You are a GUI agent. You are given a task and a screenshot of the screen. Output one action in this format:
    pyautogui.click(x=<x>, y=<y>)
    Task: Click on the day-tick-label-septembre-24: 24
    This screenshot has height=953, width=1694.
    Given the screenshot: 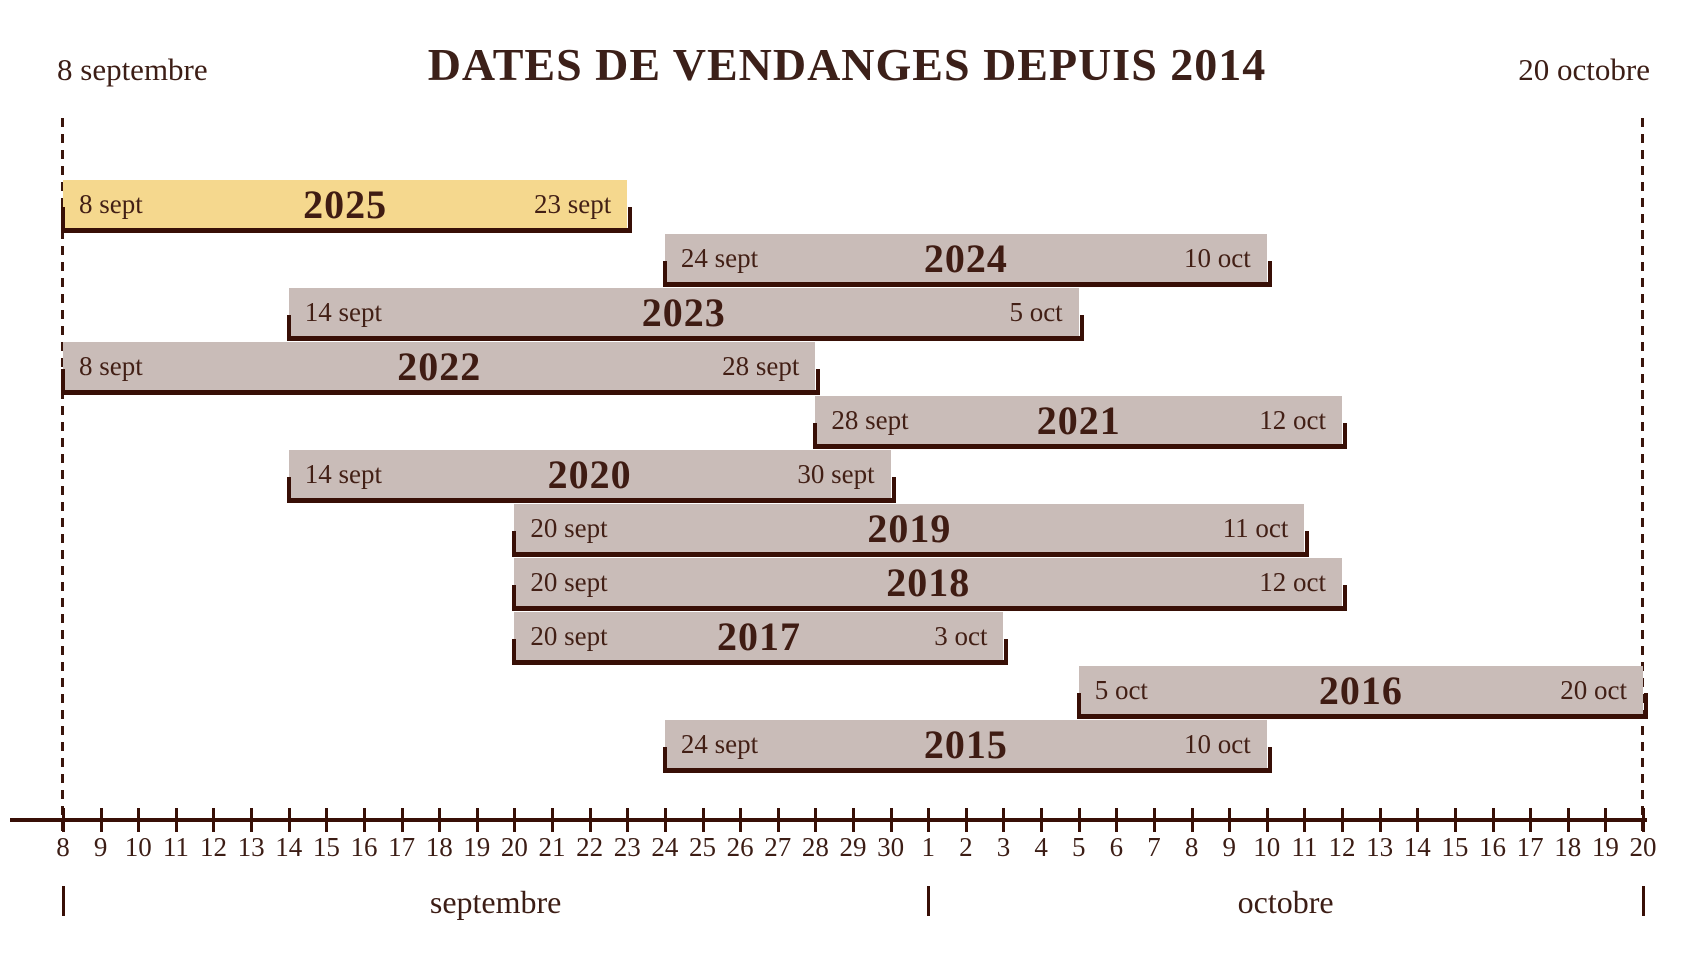 What is the action you would take?
    pyautogui.click(x=665, y=847)
    